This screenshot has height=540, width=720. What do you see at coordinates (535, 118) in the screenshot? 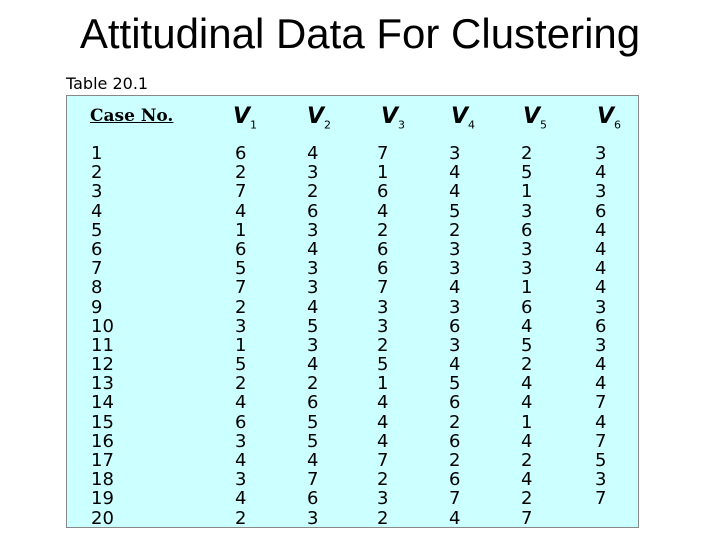
I see `header-v5: V5` at bounding box center [535, 118].